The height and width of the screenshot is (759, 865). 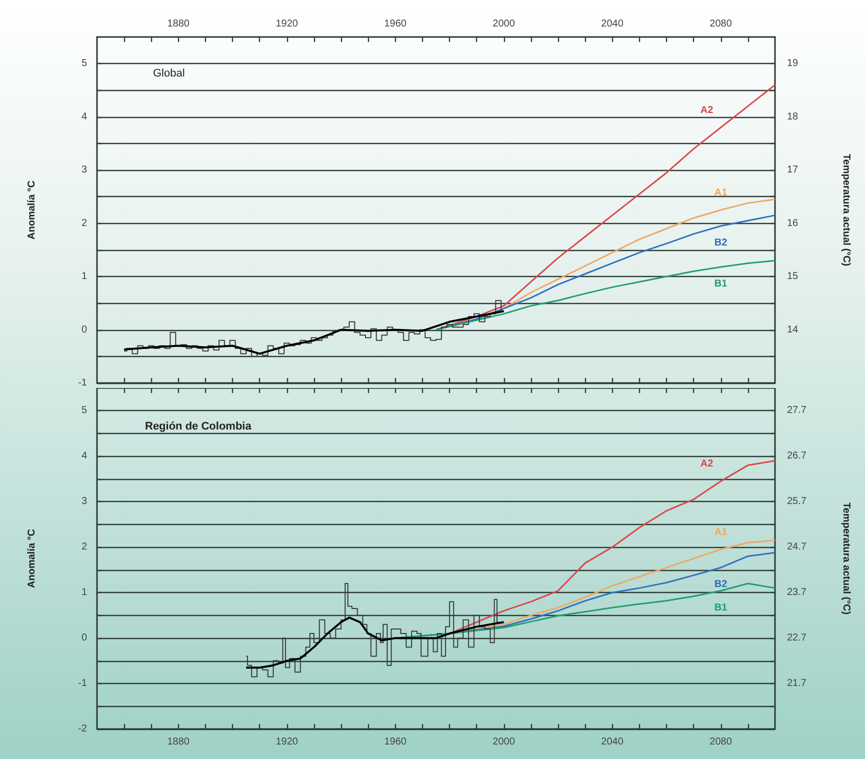 I want to click on y2-tick-label: 15, so click(x=793, y=276).